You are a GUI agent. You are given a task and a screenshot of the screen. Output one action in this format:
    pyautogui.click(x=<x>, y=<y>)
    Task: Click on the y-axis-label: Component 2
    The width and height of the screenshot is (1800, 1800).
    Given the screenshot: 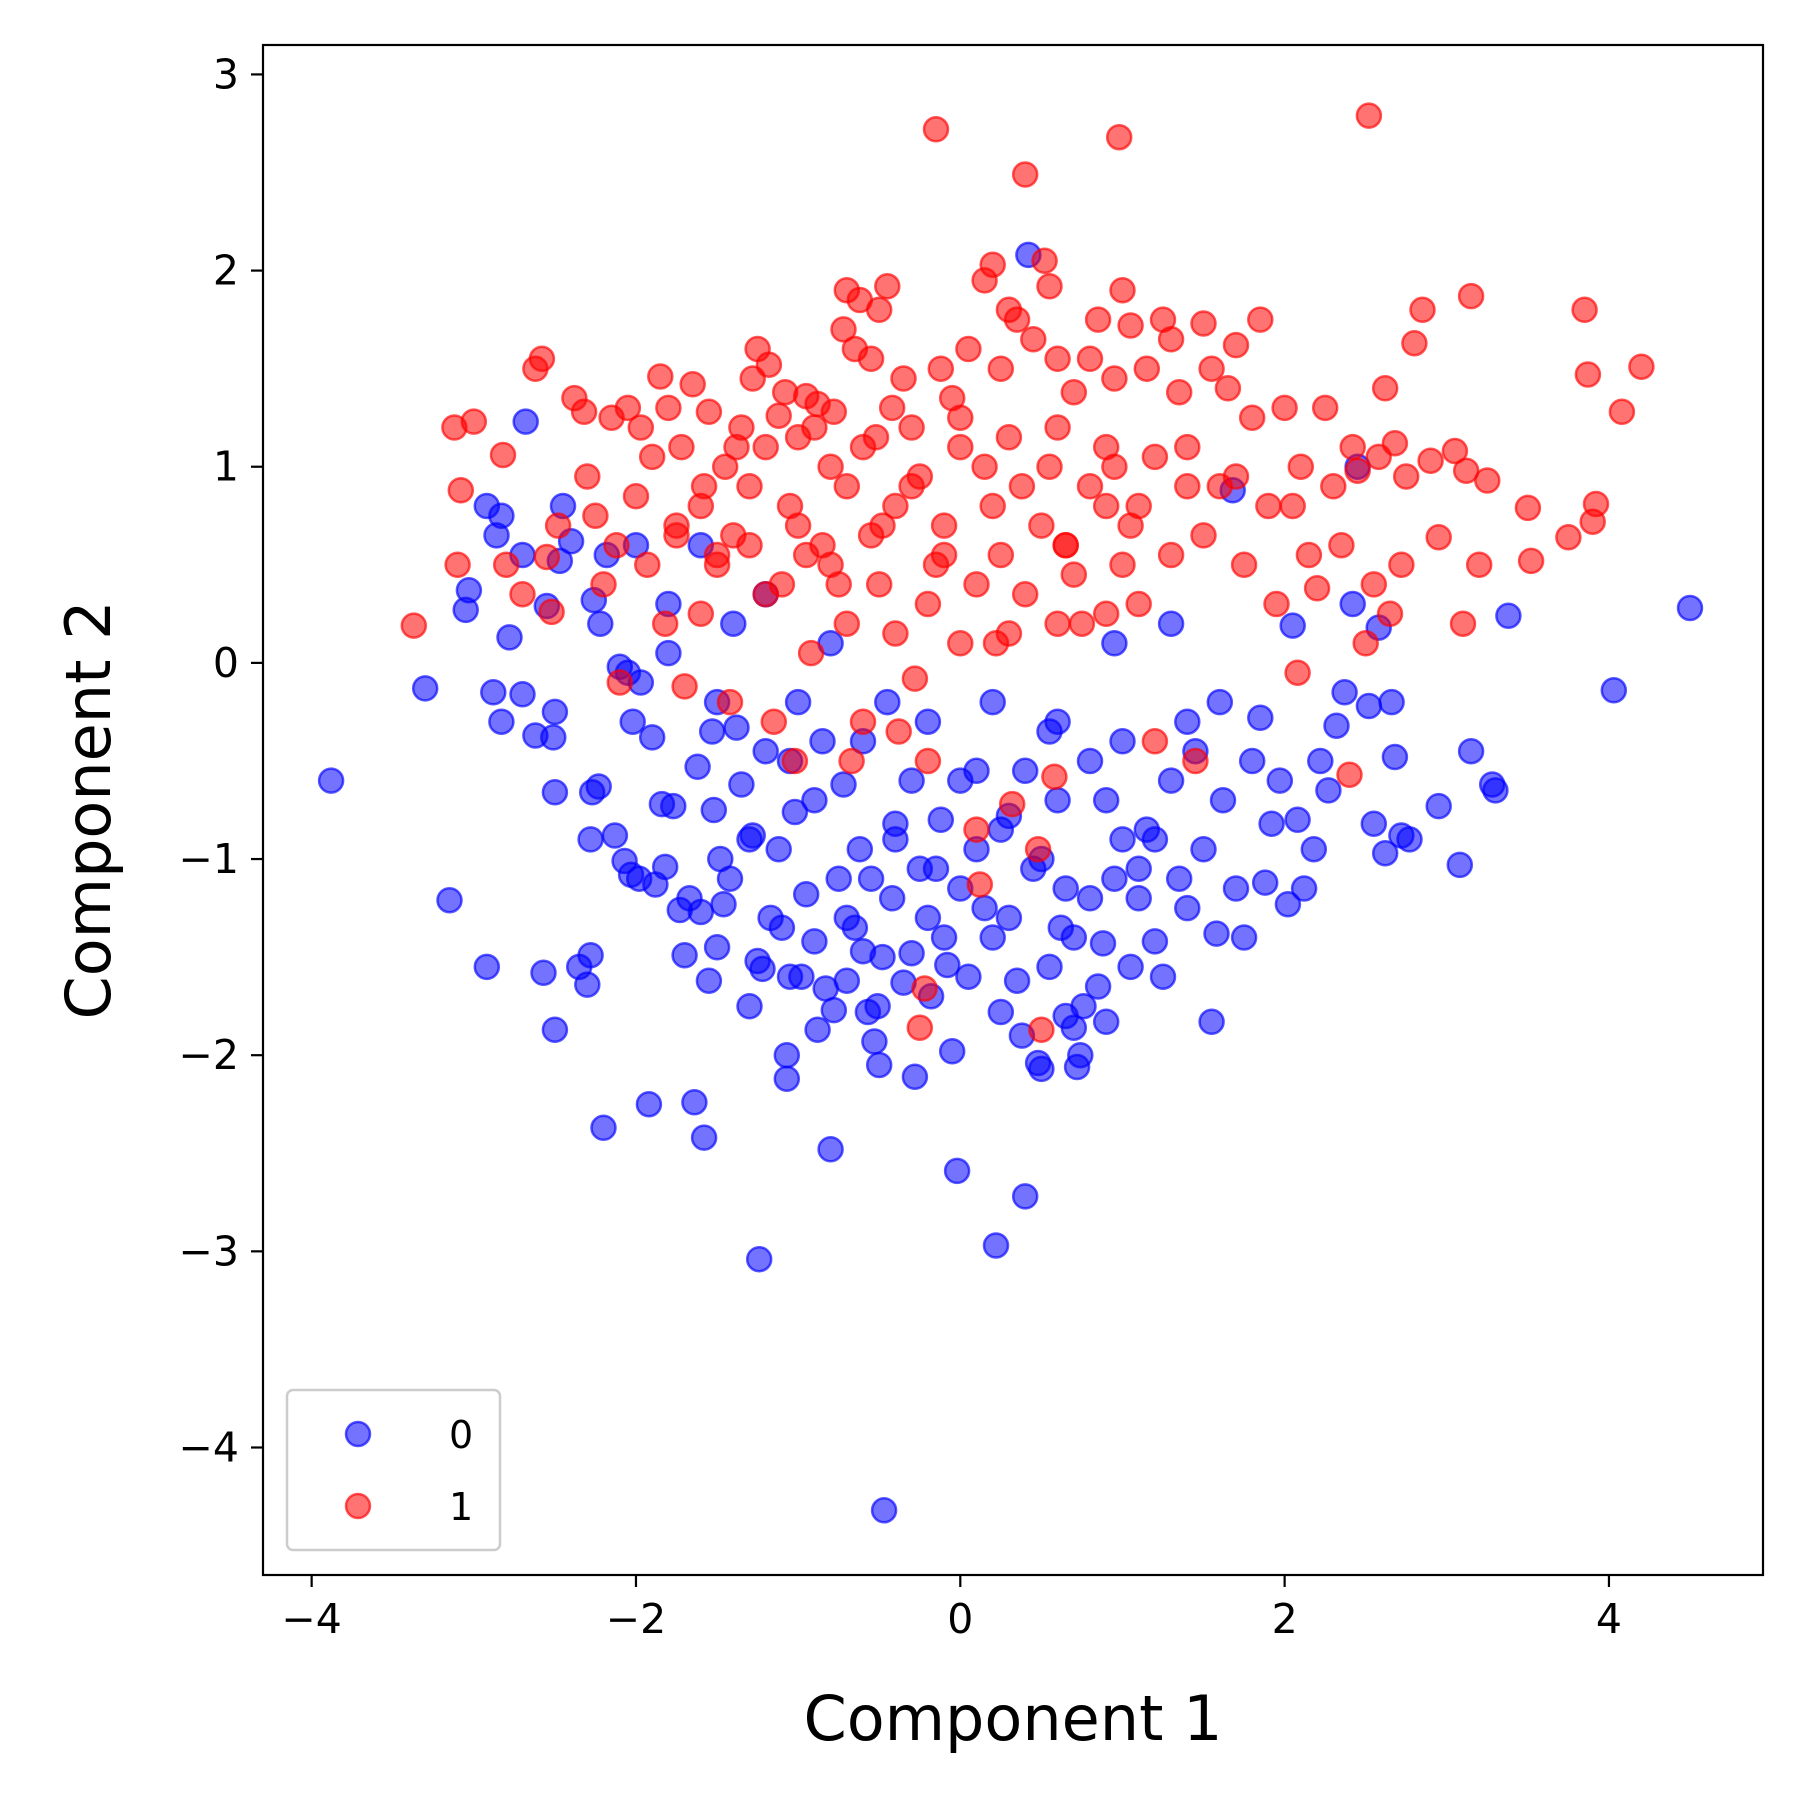 What is the action you would take?
    pyautogui.click(x=88, y=809)
    